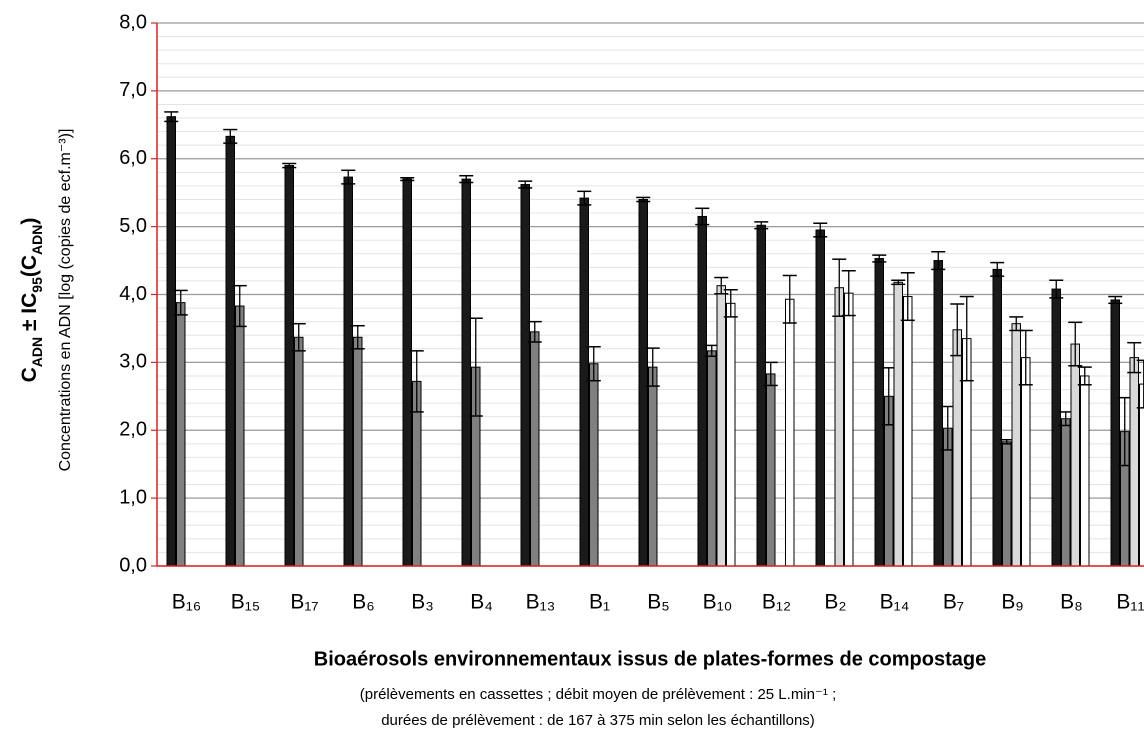 The image size is (1144, 733). What do you see at coordinates (133, 497) in the screenshot?
I see `y-tick-label: 1,0` at bounding box center [133, 497].